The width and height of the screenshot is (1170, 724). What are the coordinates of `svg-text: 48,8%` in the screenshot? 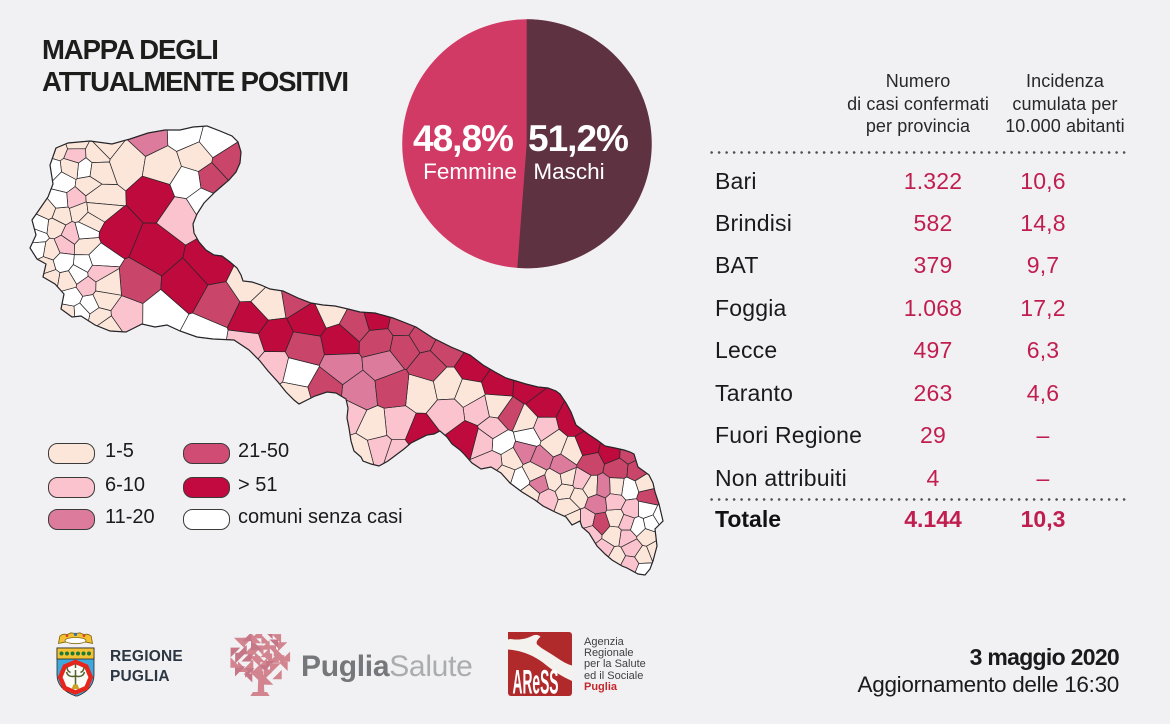 It's located at (463, 138).